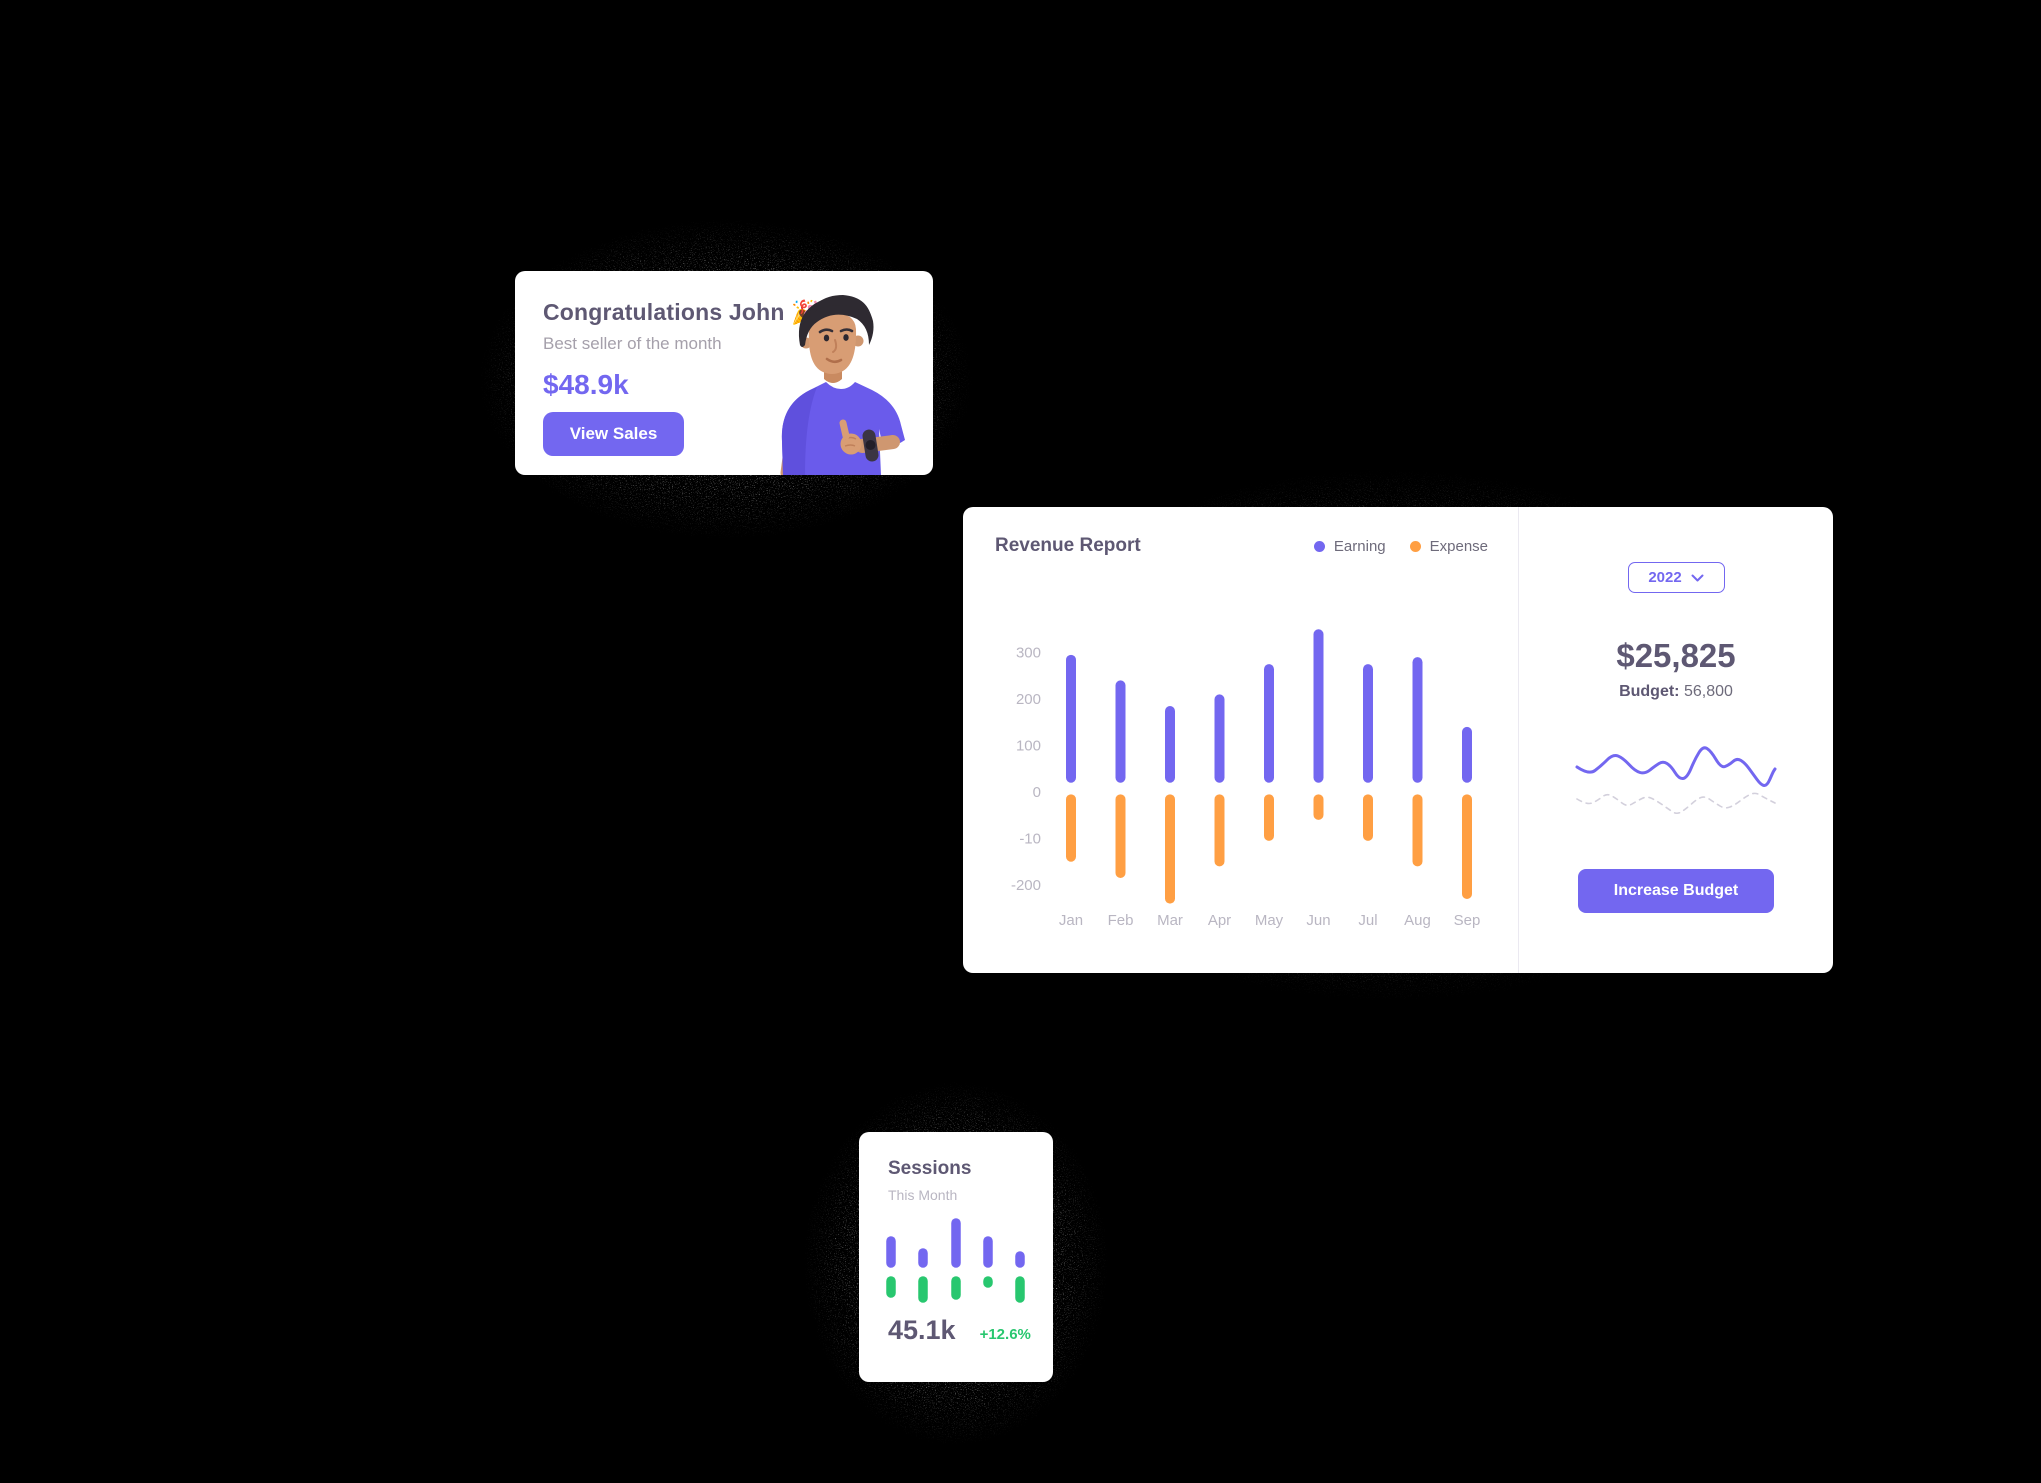  What do you see at coordinates (1676, 780) in the screenshot?
I see `budget-sparkline` at bounding box center [1676, 780].